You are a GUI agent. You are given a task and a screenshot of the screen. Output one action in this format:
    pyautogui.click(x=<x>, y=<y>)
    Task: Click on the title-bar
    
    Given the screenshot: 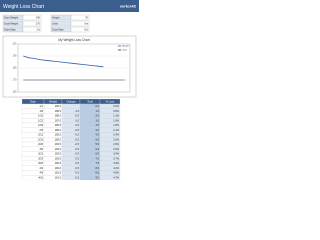 What is the action you would take?
    pyautogui.click(x=69, y=6)
    